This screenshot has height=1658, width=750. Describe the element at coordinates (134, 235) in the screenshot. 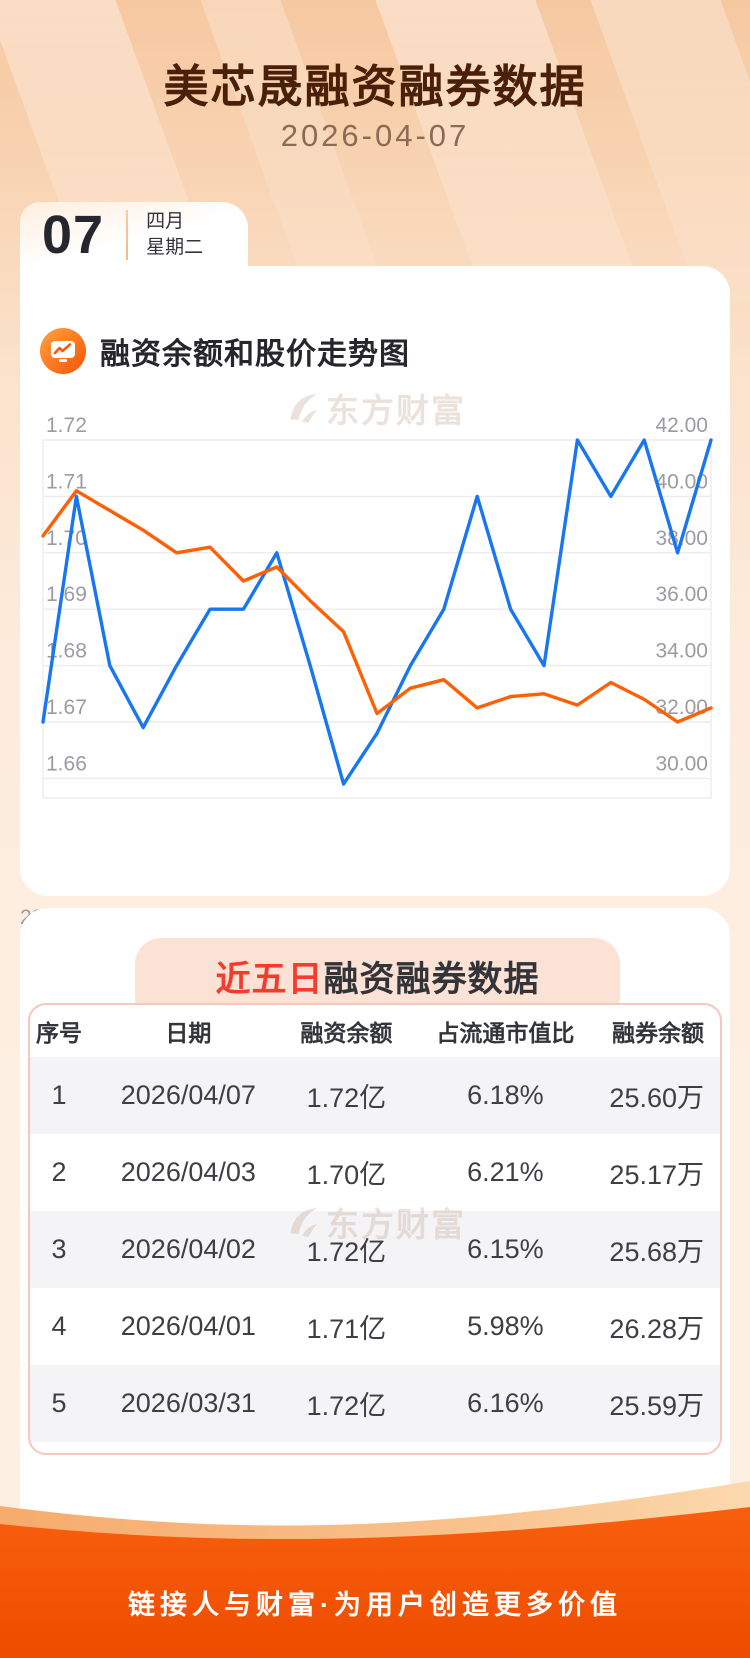

I see `date-card: 07 四月 星期二` at that location.